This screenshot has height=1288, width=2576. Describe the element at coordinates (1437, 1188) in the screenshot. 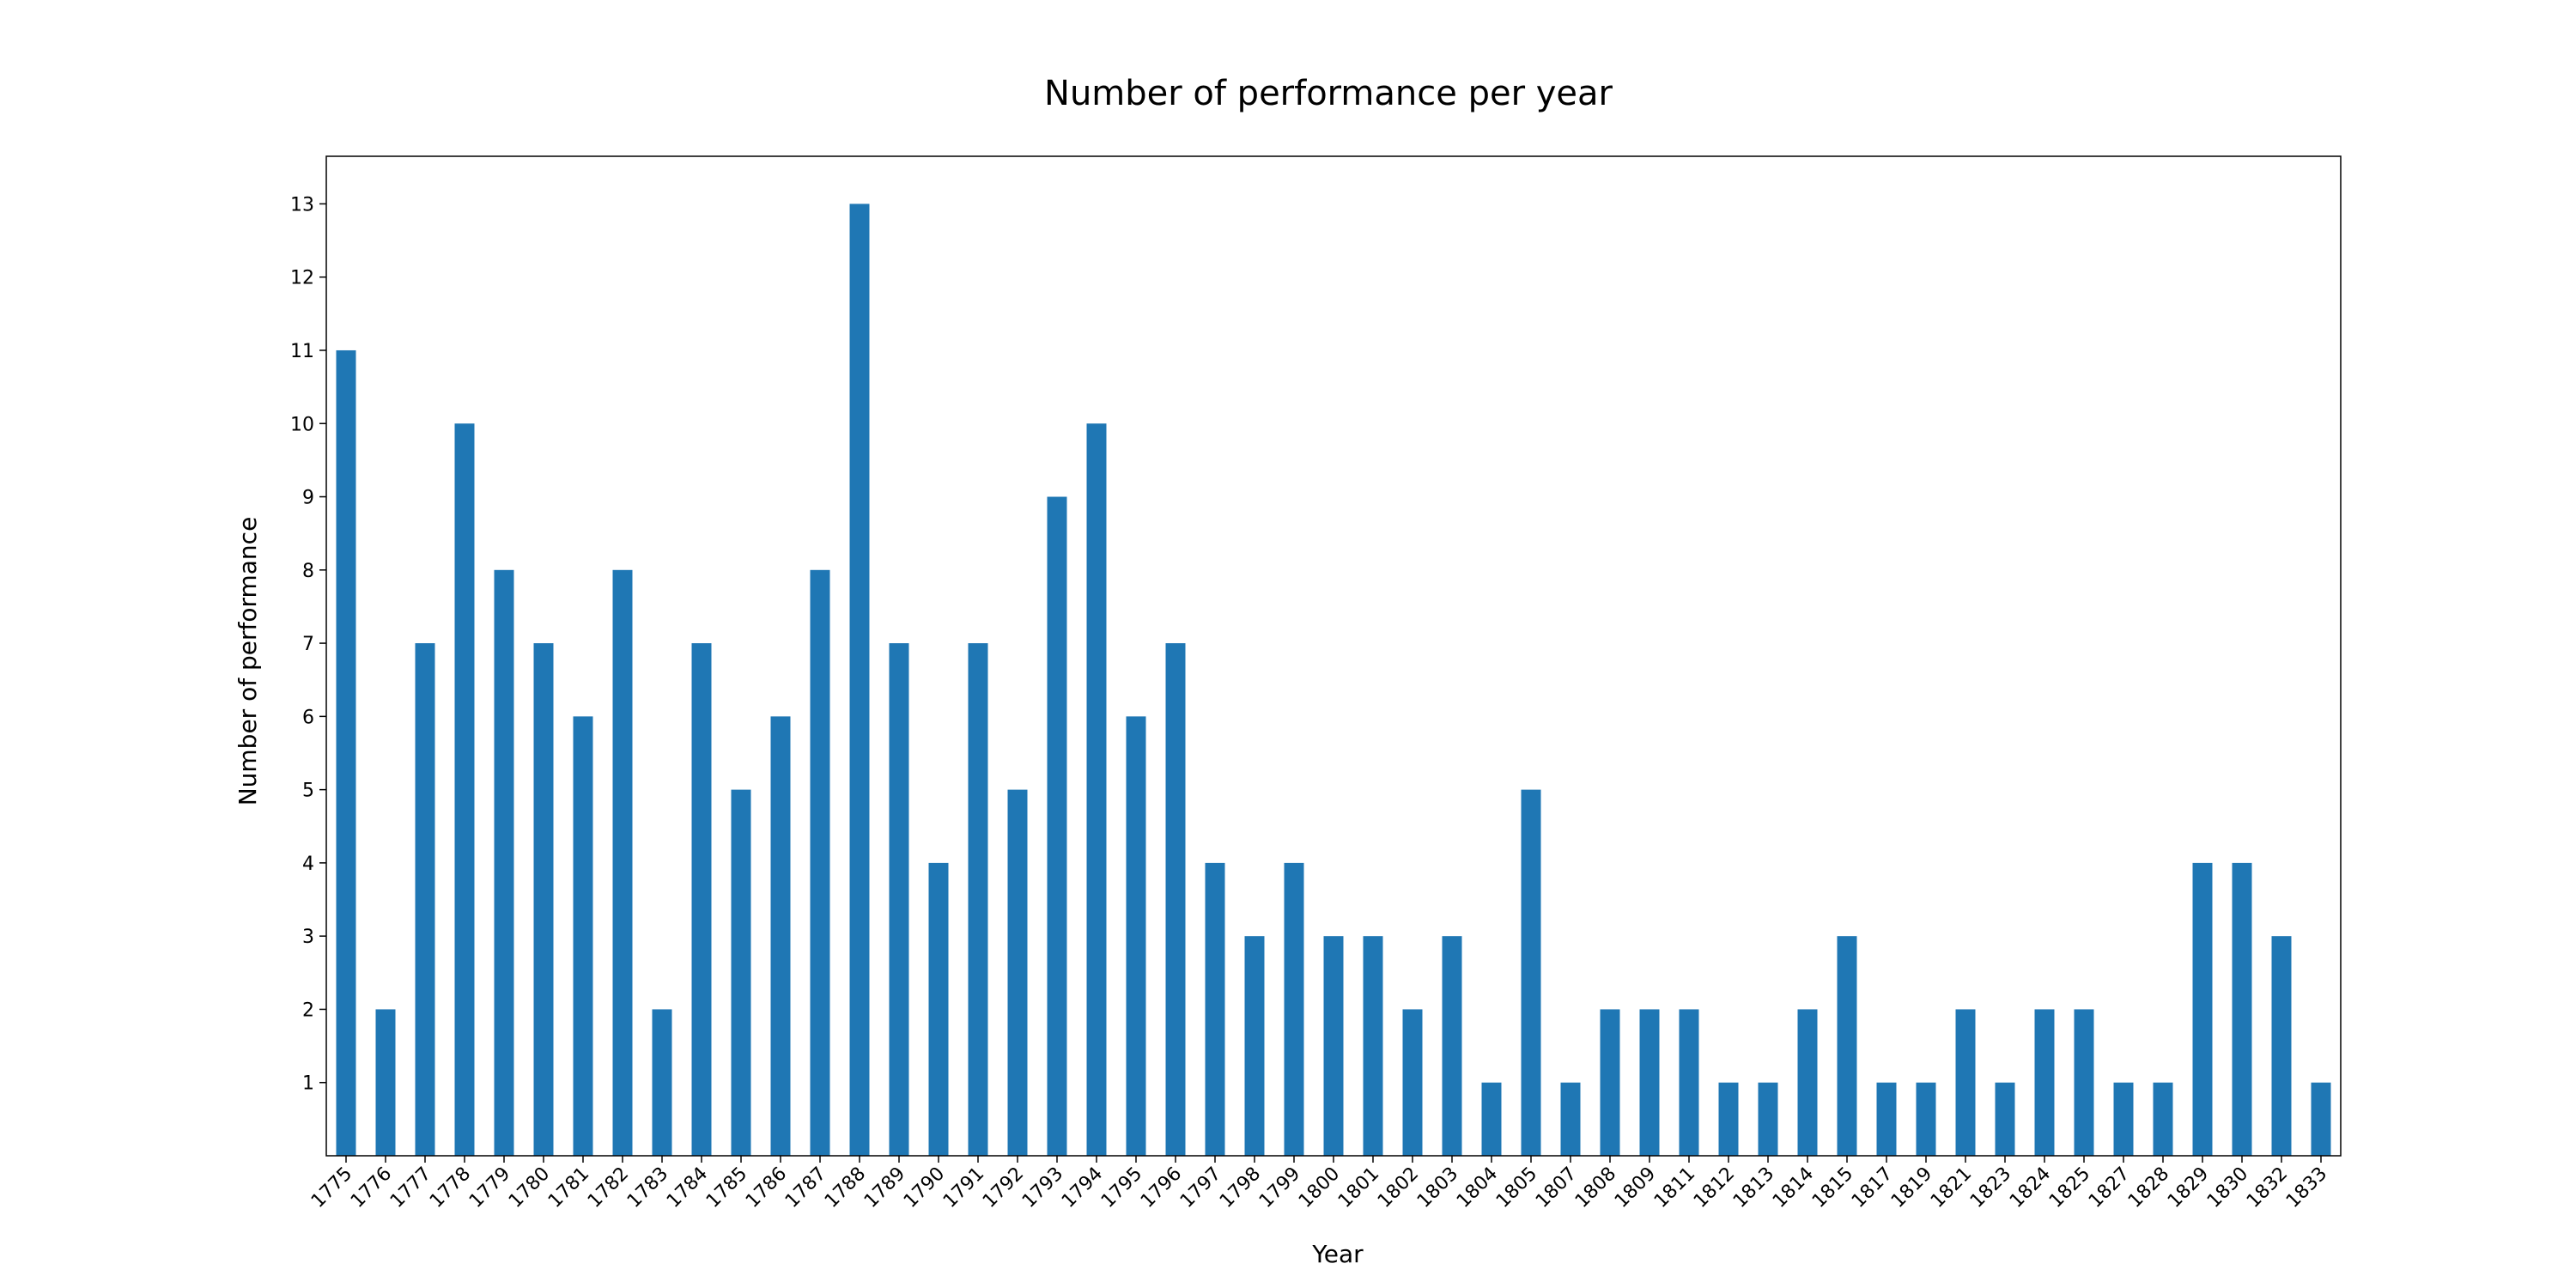

I see `x-tick-label: 1803` at that location.